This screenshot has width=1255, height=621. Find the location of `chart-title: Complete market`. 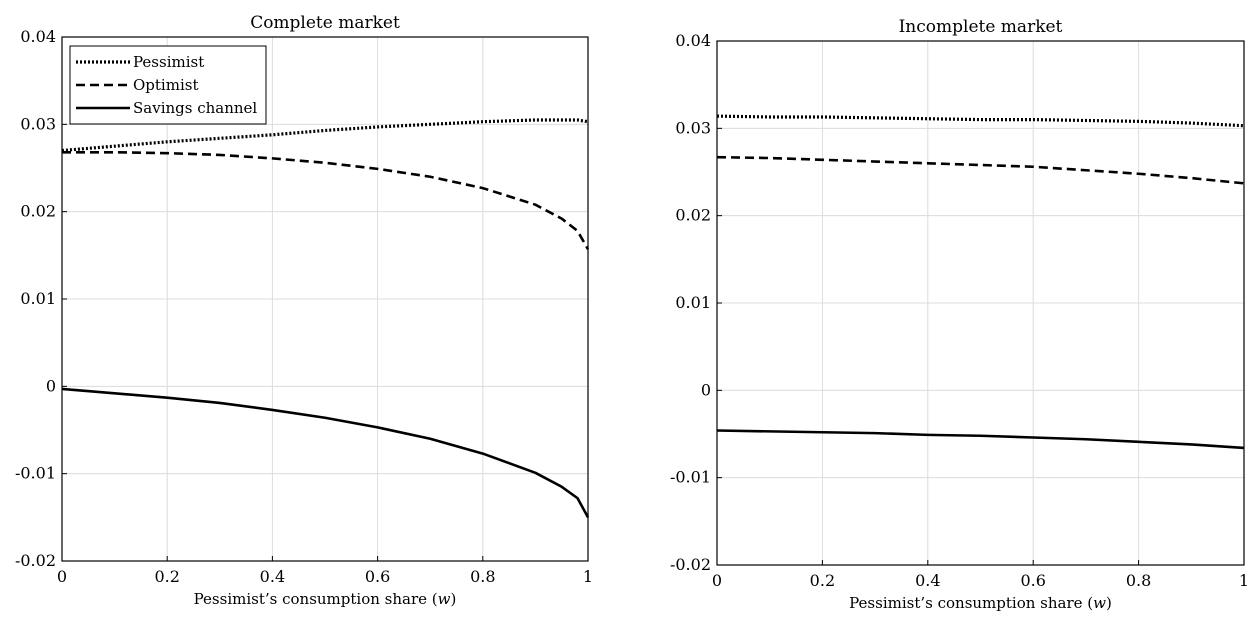

chart-title: Complete market is located at coordinates (325, 23).